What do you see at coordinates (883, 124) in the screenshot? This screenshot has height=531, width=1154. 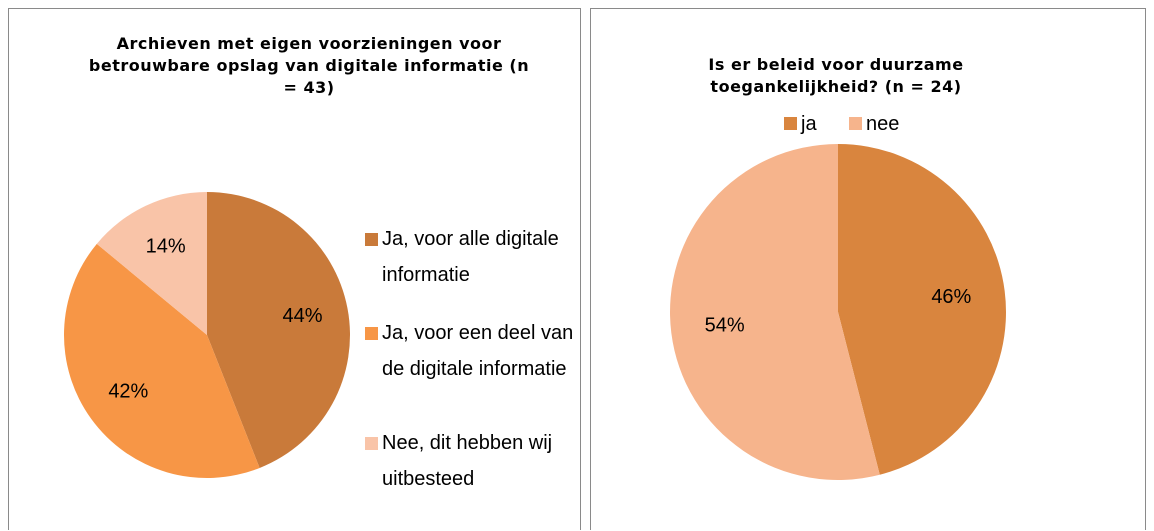 I see `legend-label: nee` at bounding box center [883, 124].